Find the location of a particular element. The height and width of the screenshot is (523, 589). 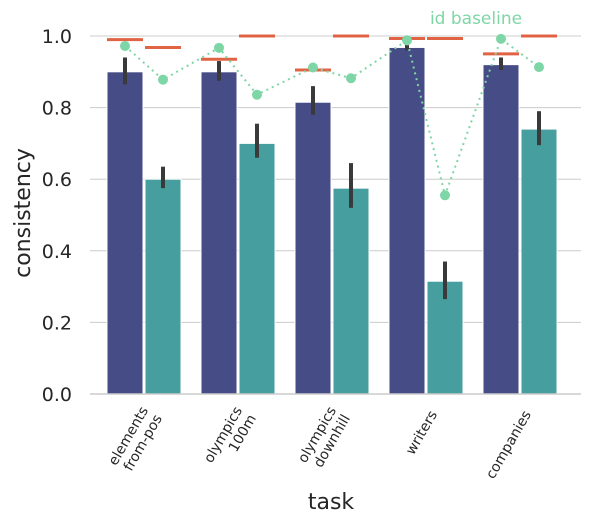

x-axis-title: task is located at coordinates (331, 502).